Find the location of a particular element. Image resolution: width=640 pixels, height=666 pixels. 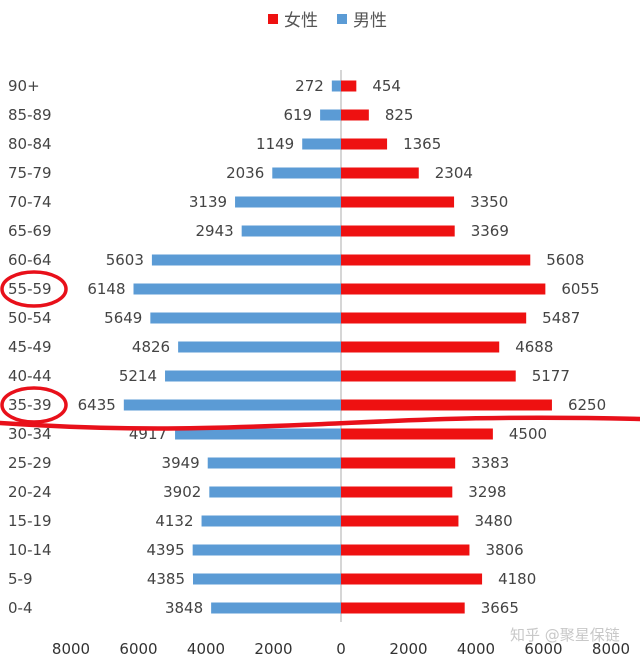

male-data-label: 3902 is located at coordinates (182, 492).